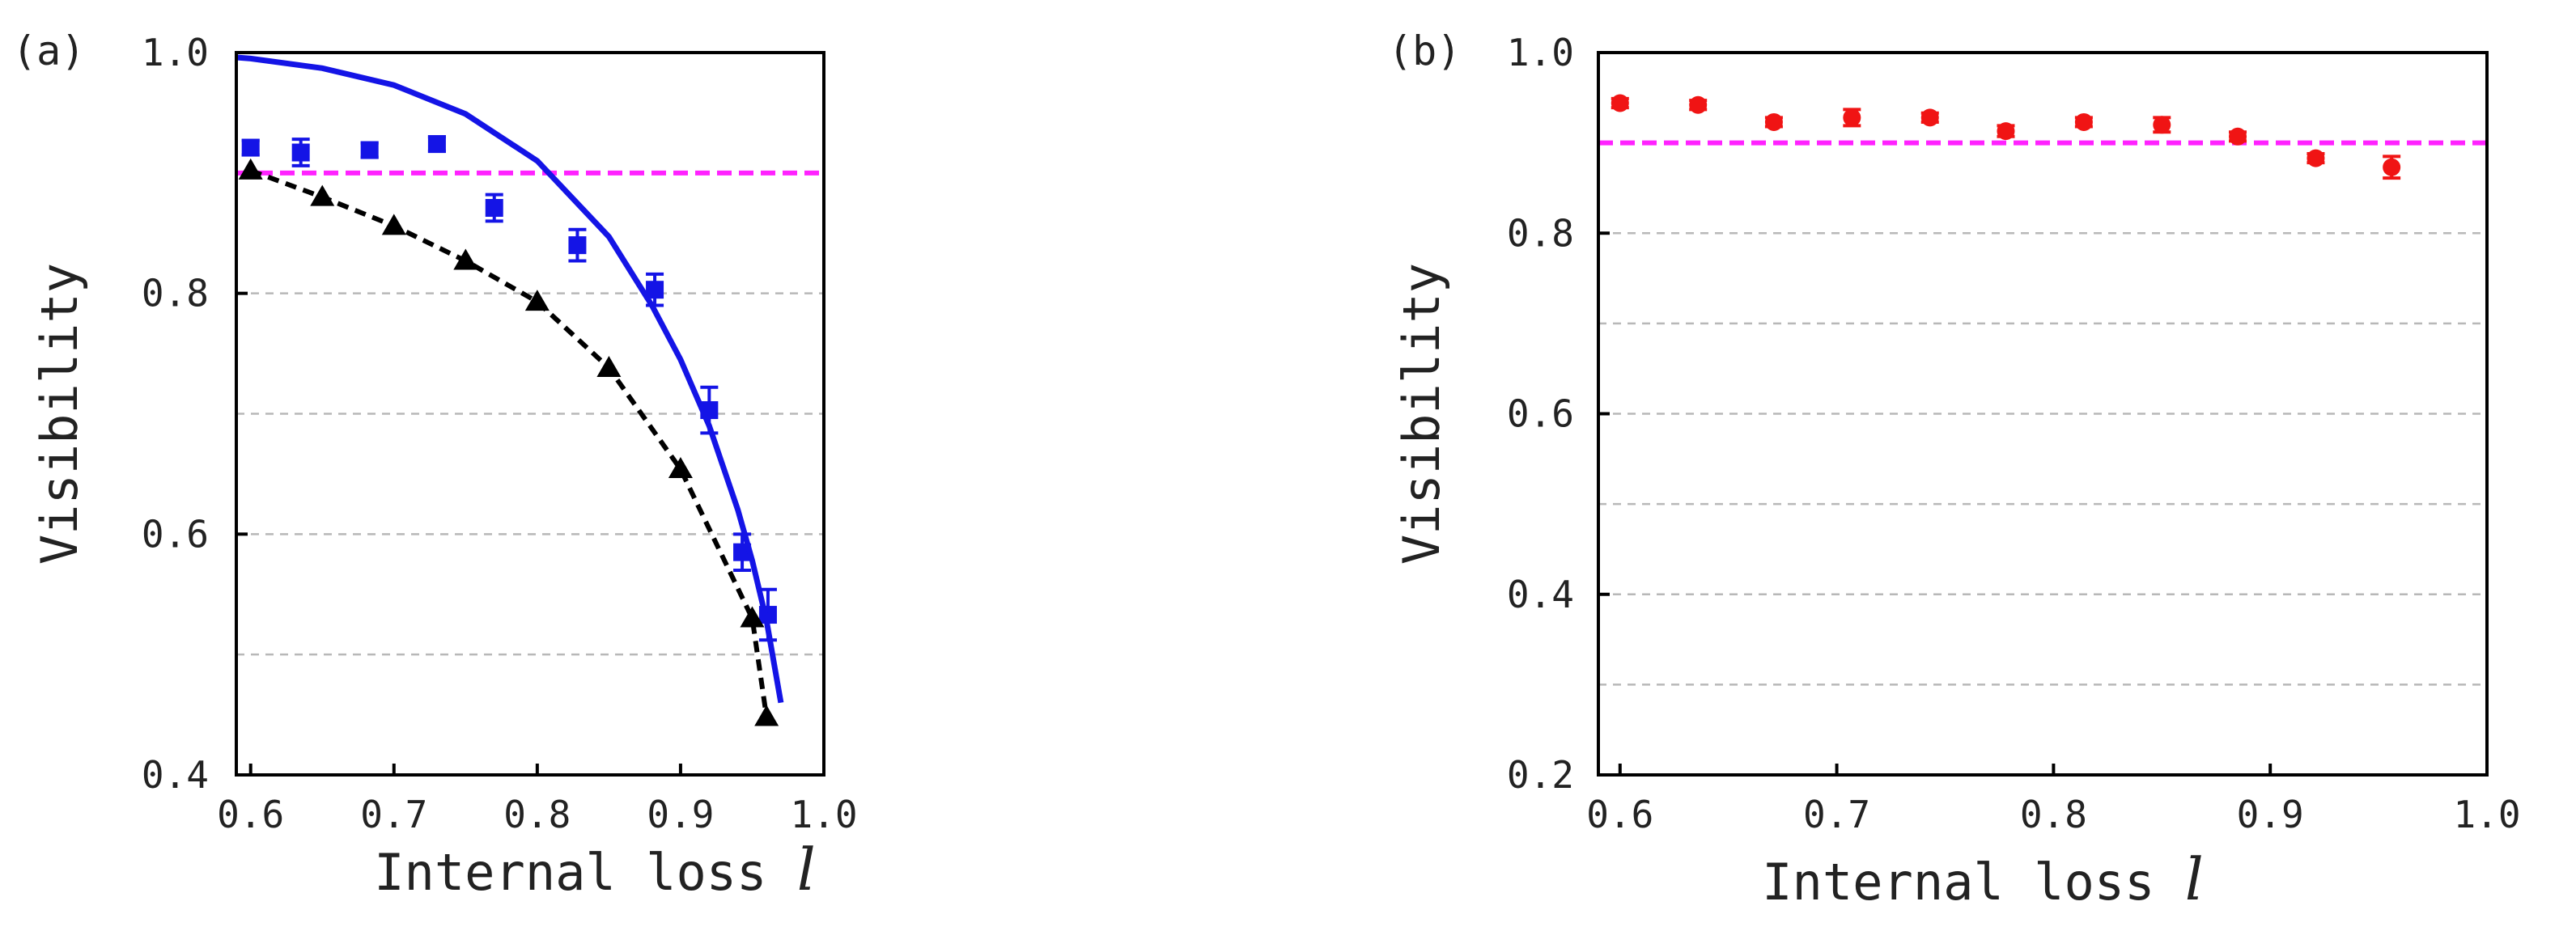 This screenshot has width=2576, height=948. I want to click on panel-label: (b), so click(1424, 51).